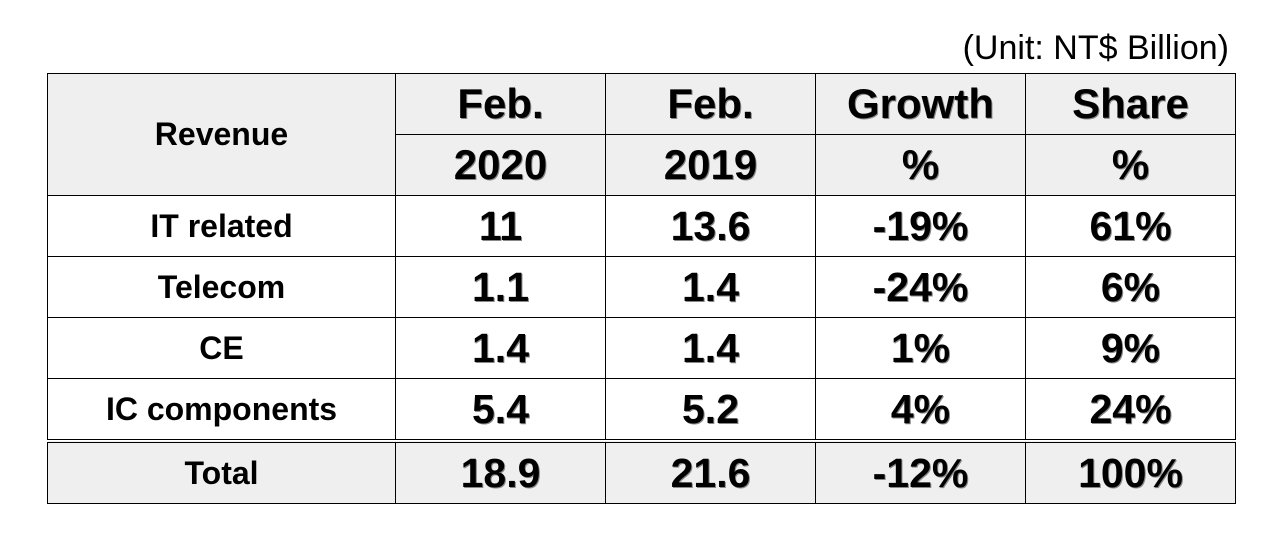  I want to click on table-row: Telecom 1.1 1.4 -24% 6%, so click(641, 287).